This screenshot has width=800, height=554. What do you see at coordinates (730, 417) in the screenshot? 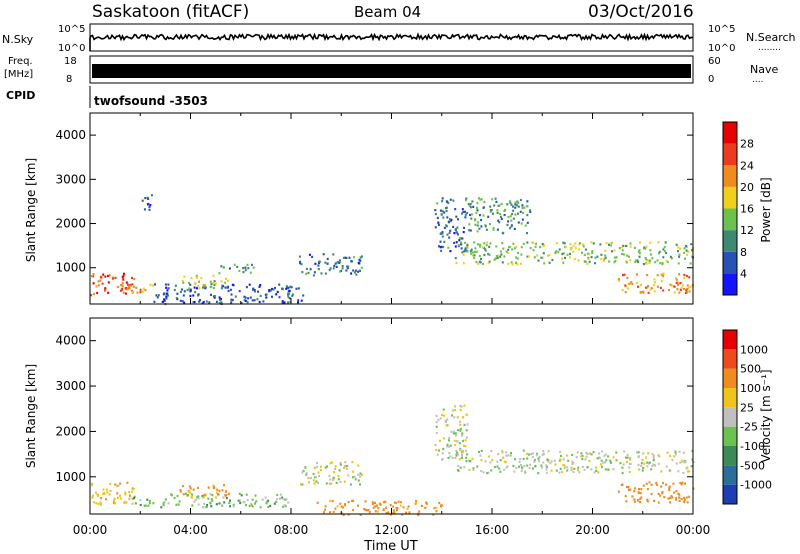
I see `velocity-colorbar-frame` at bounding box center [730, 417].